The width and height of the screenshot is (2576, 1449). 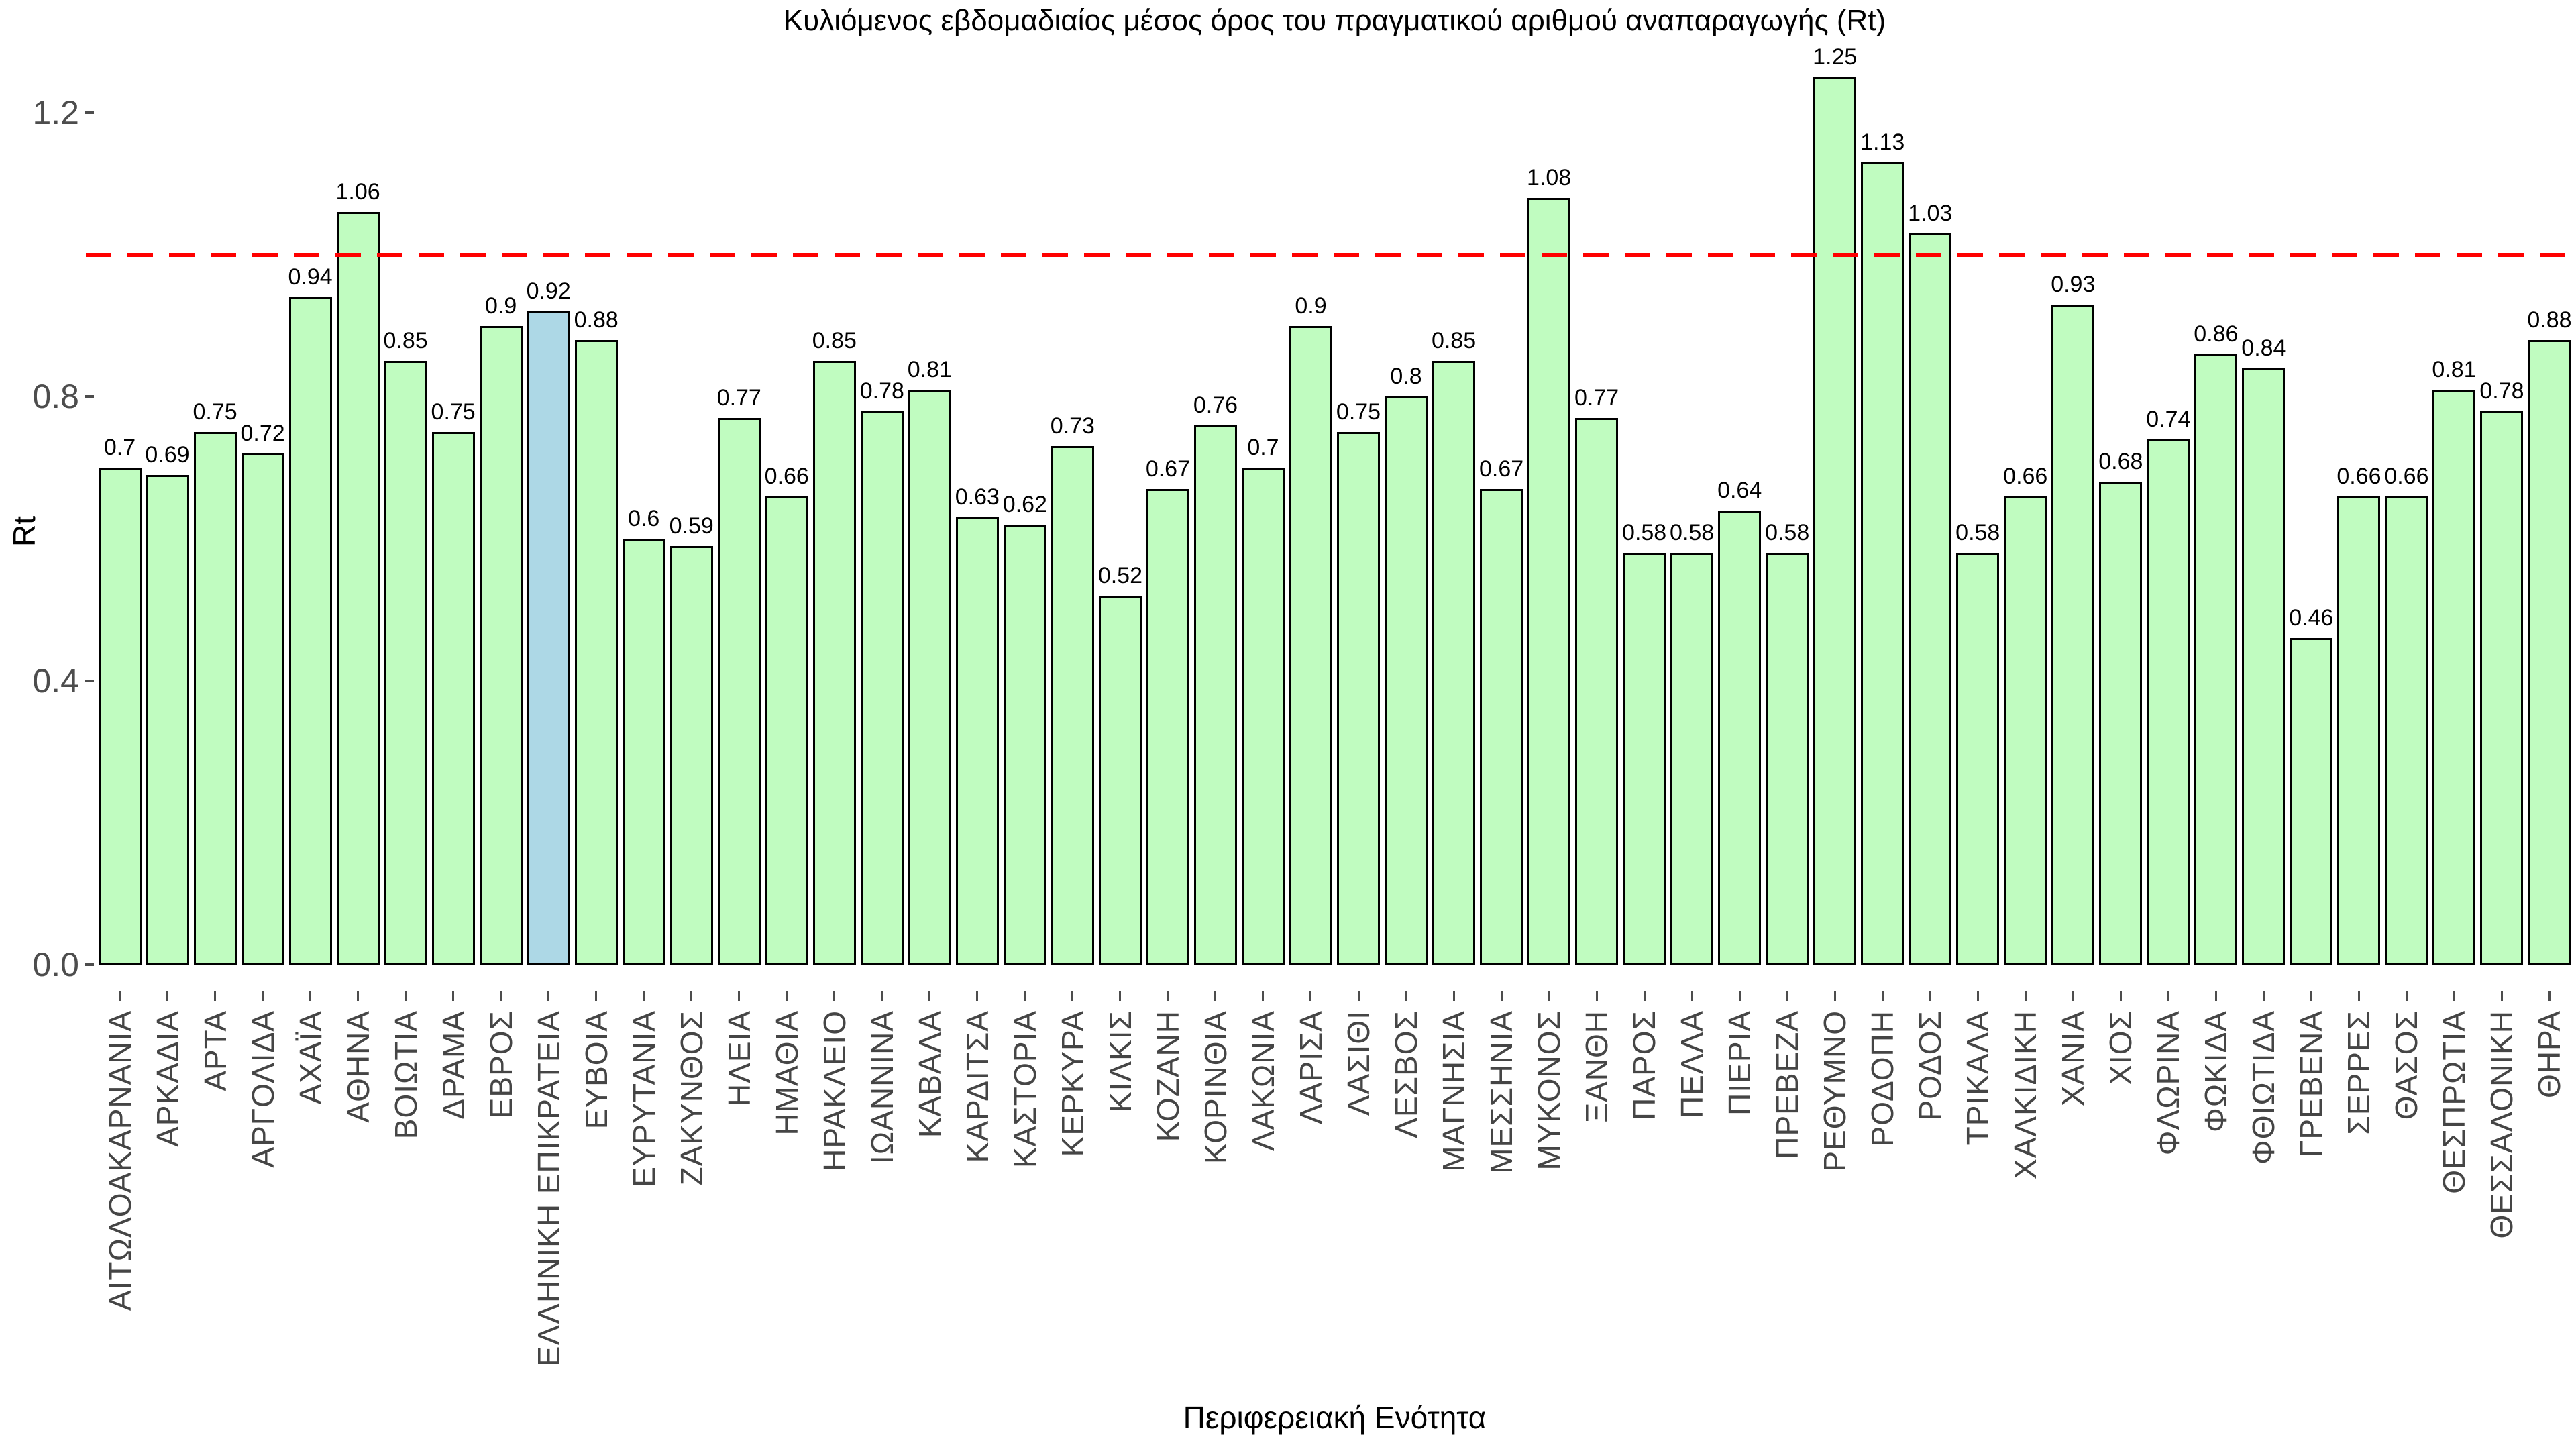 What do you see at coordinates (2359, 1072) in the screenshot?
I see `x-category-label: ΣΕΡΡΕΣ` at bounding box center [2359, 1072].